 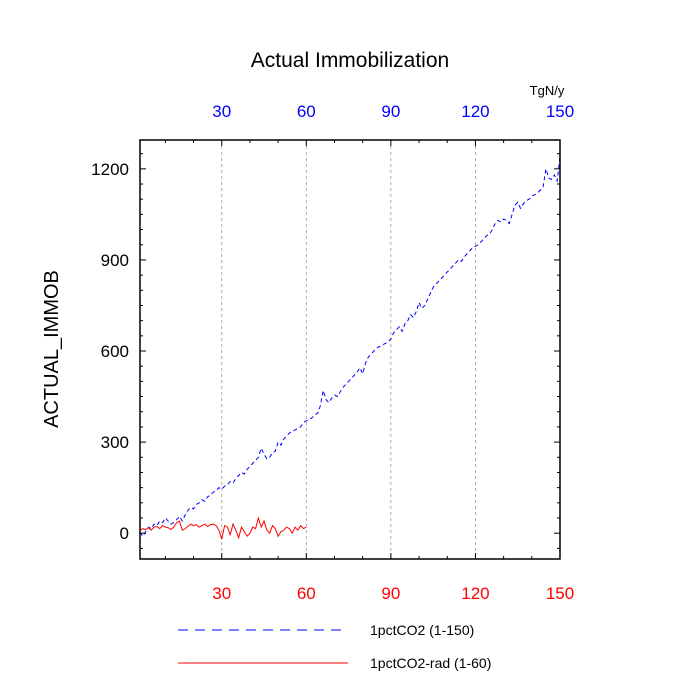 I want to click on y-tick-label-300: 300, so click(x=115, y=442).